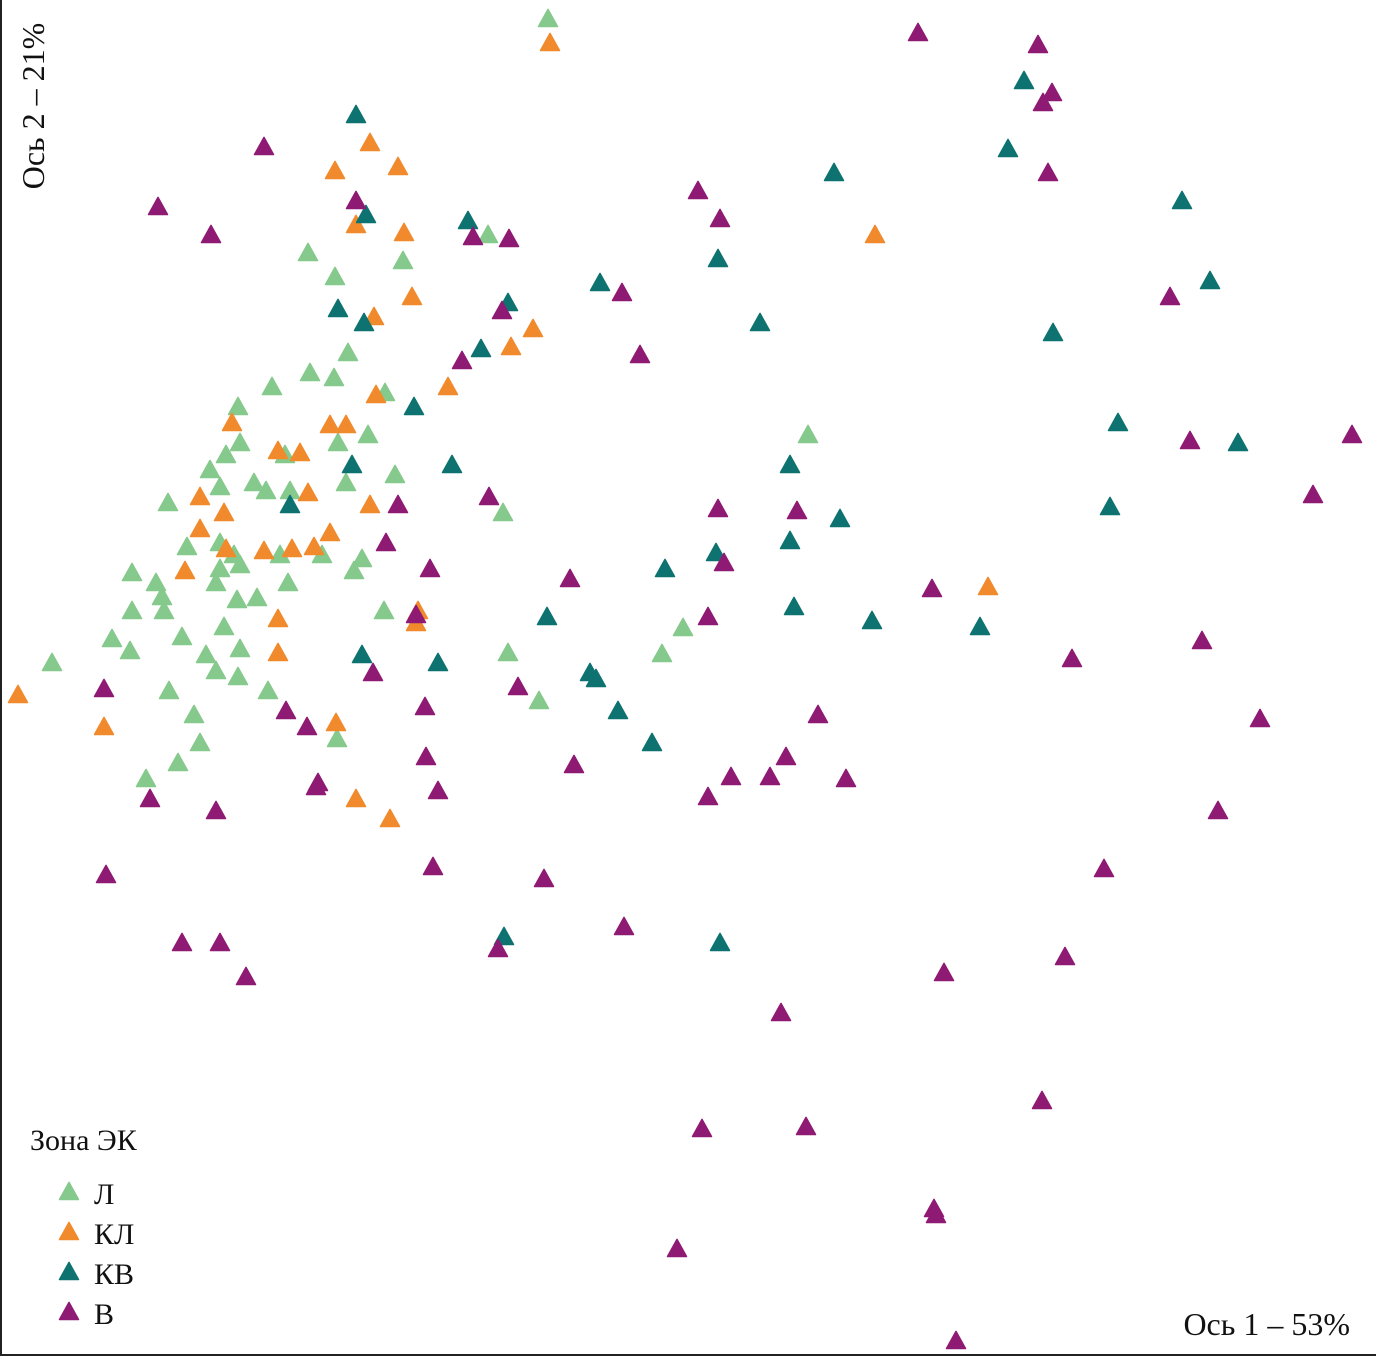 The width and height of the screenshot is (1376, 1356). Describe the element at coordinates (96, 1234) in the screenshot. I see `legend-item: КЛ` at that location.